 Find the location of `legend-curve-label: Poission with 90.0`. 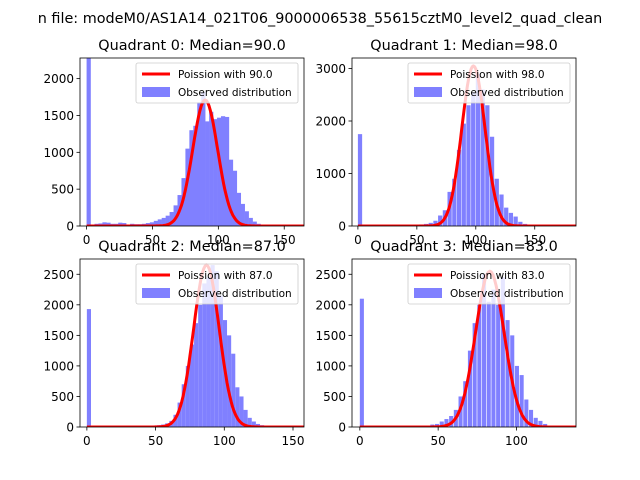

legend-curve-label: Poission with 90.0 is located at coordinates (225, 75).